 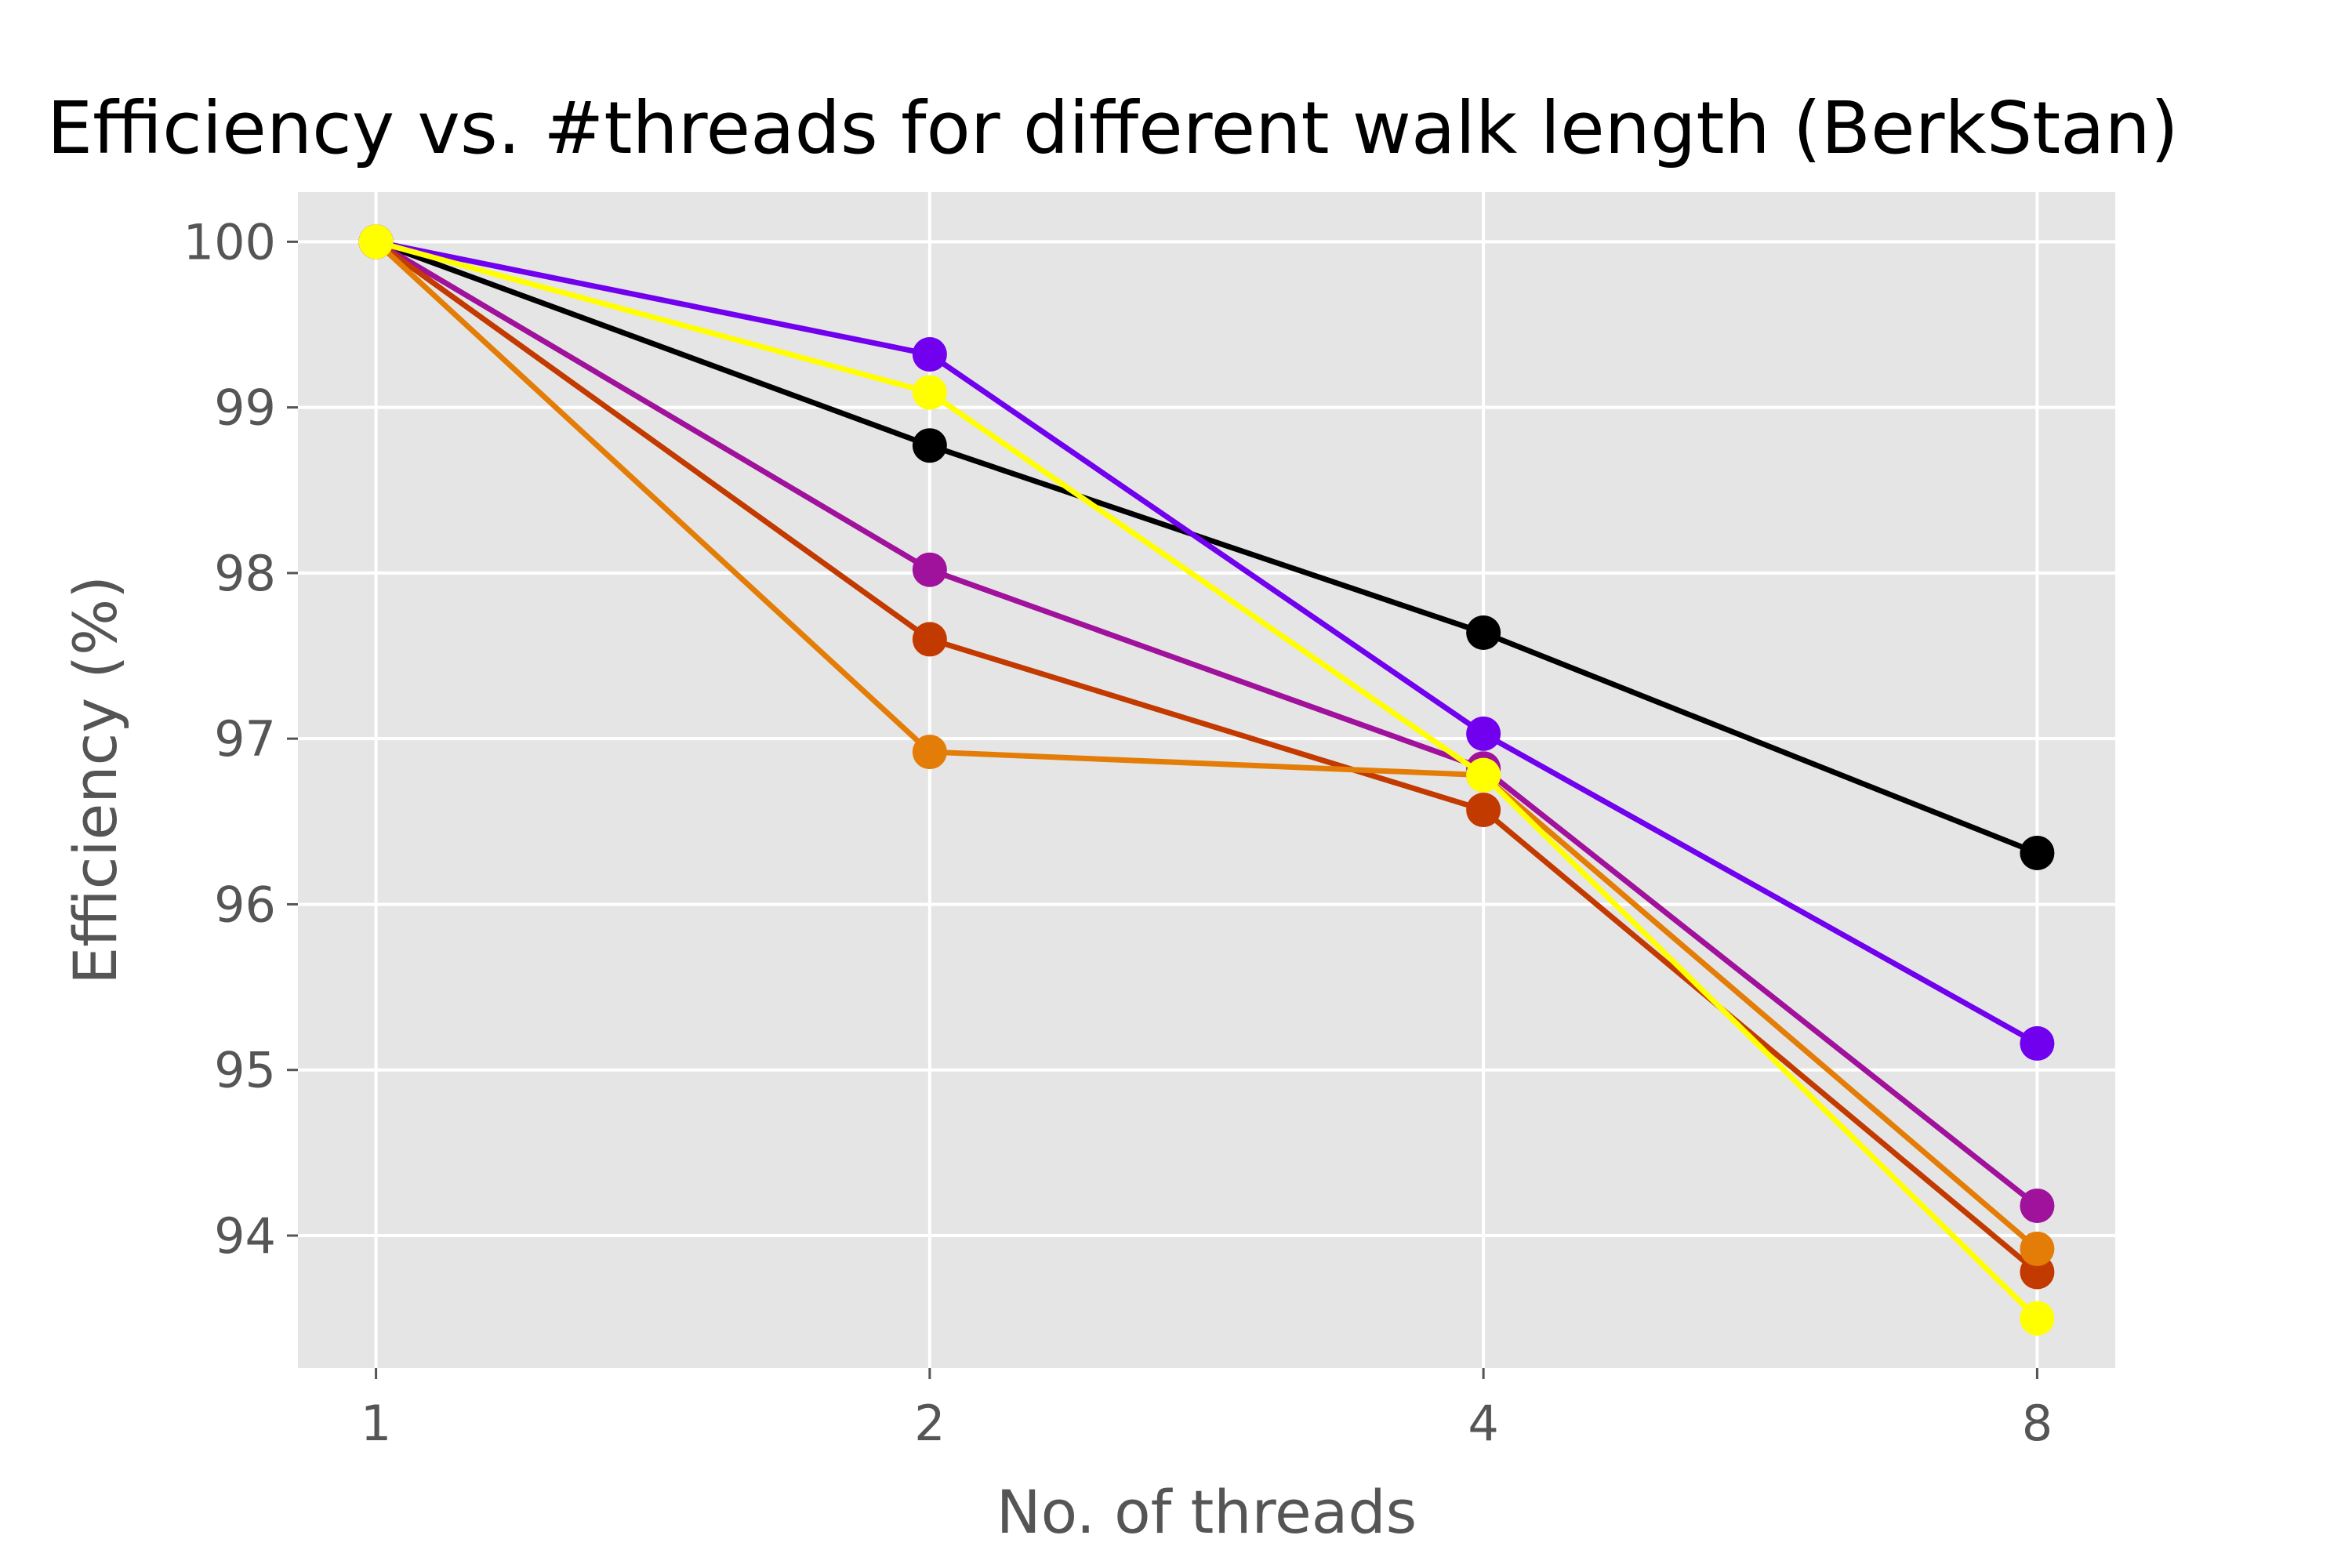 I want to click on x-tick-label: 8, so click(x=2037, y=1423).